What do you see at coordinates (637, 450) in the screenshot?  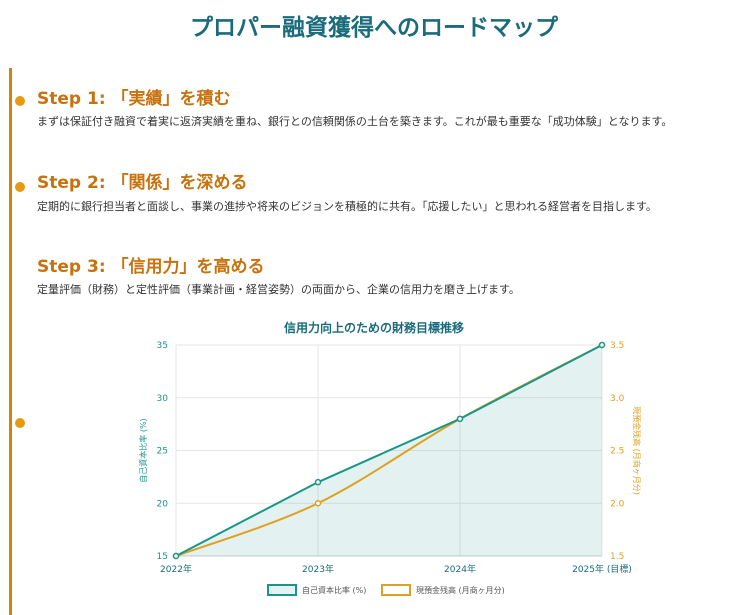 I see `y-right-axis-label: 現預金残高 (月商ヶ月分)` at bounding box center [637, 450].